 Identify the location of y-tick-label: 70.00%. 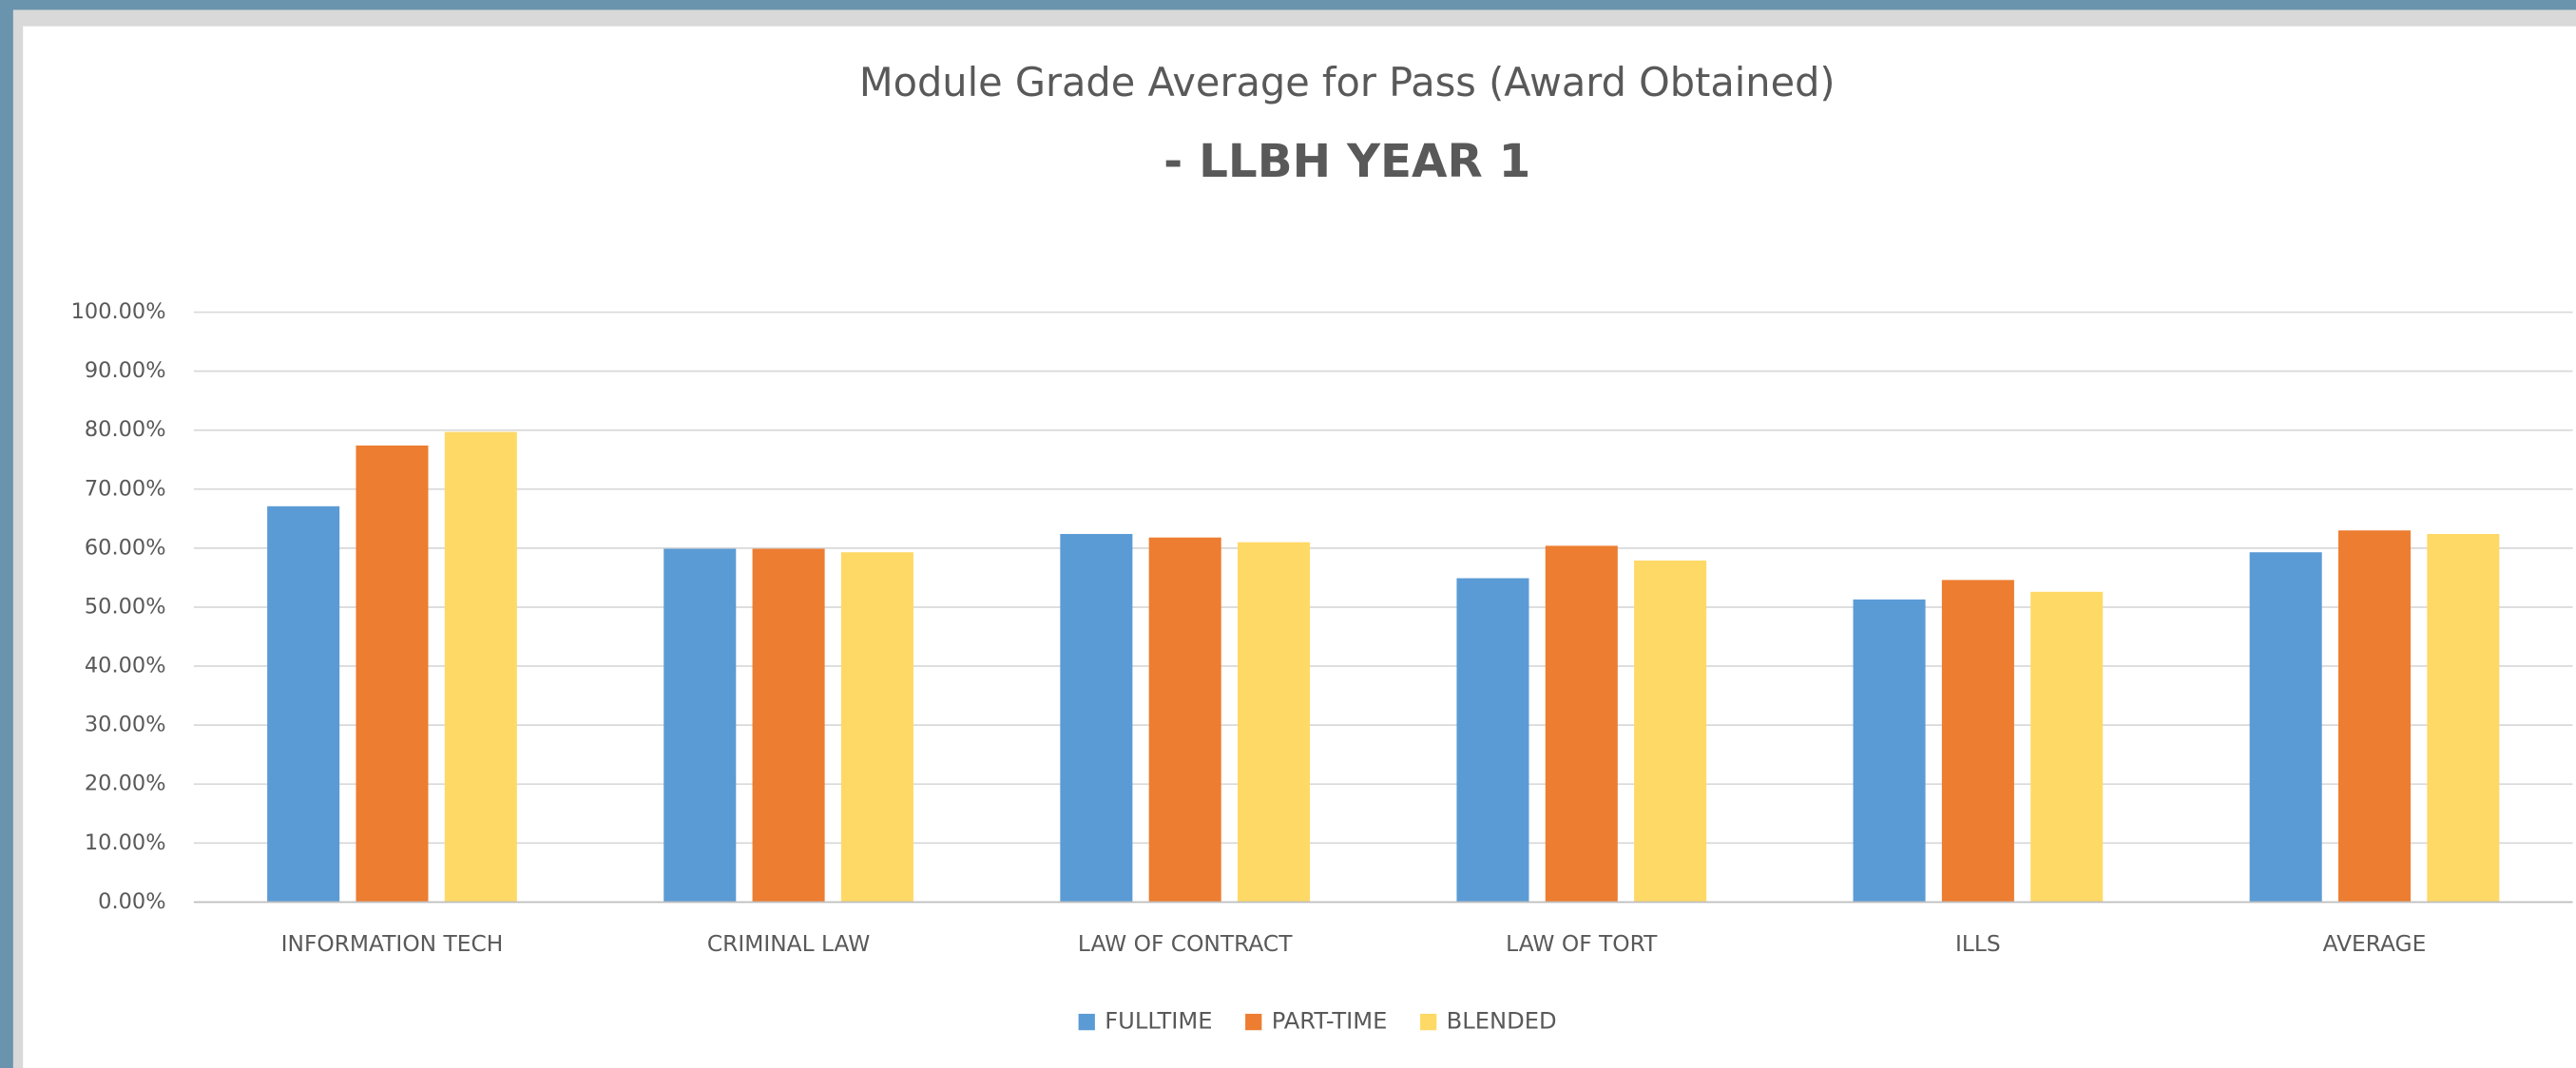
(125, 488).